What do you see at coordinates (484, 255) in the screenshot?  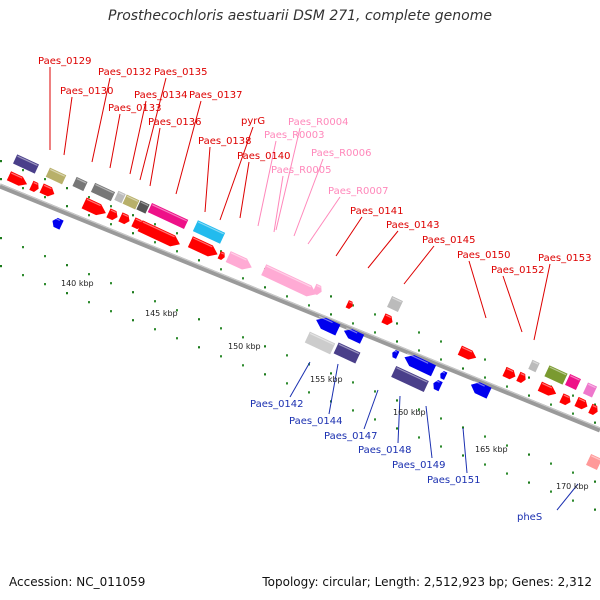 I see `gene-label: Paes_0150` at bounding box center [484, 255].